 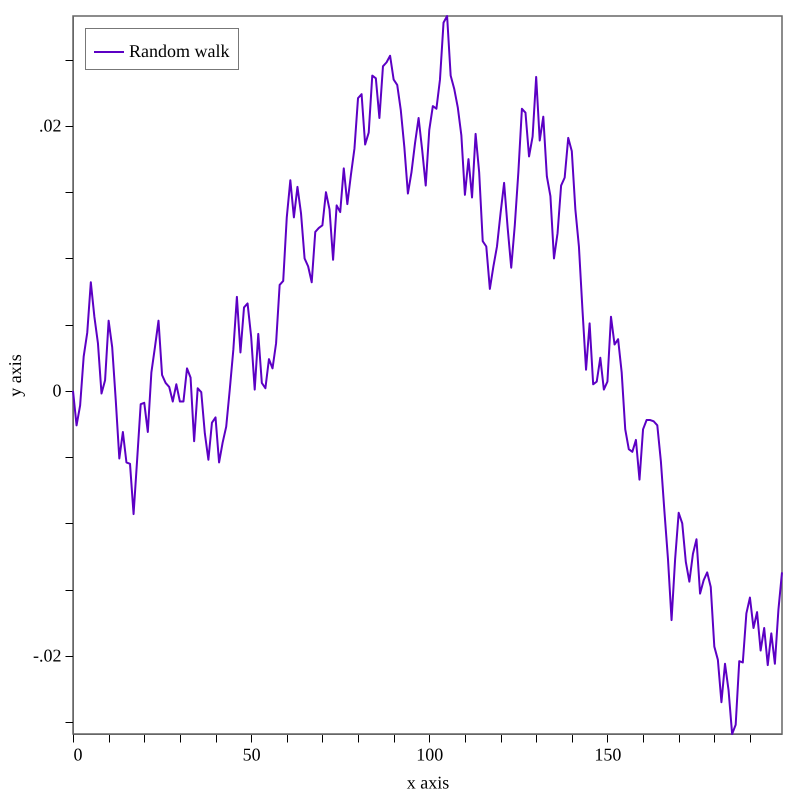 I want to click on x-tick-label: 100, so click(x=430, y=754).